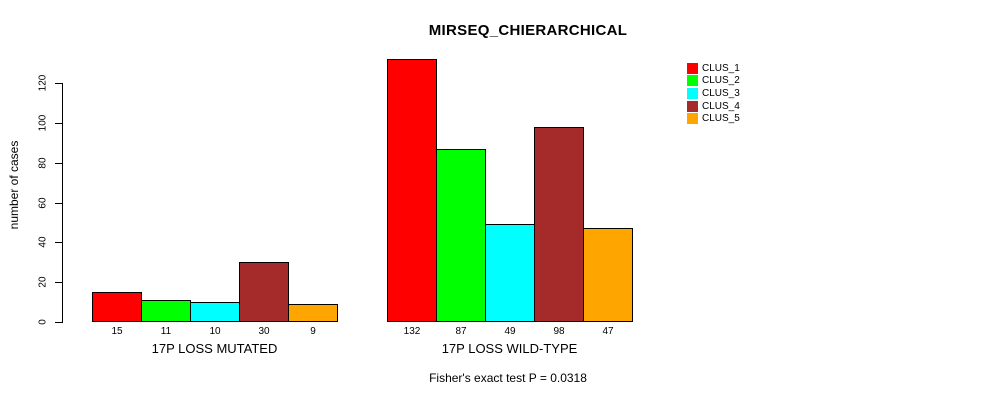  What do you see at coordinates (43, 203) in the screenshot?
I see `y-tick-label: 60` at bounding box center [43, 203].